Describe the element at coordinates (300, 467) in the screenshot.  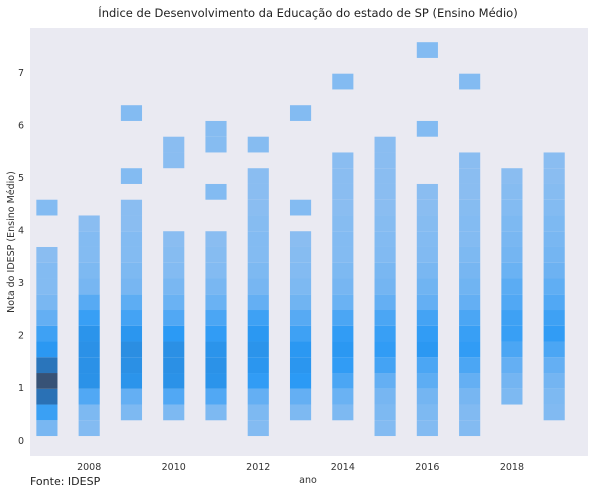
I see `x-axis-ticks: 2008 2010 2012 2014 2016 2018` at that location.